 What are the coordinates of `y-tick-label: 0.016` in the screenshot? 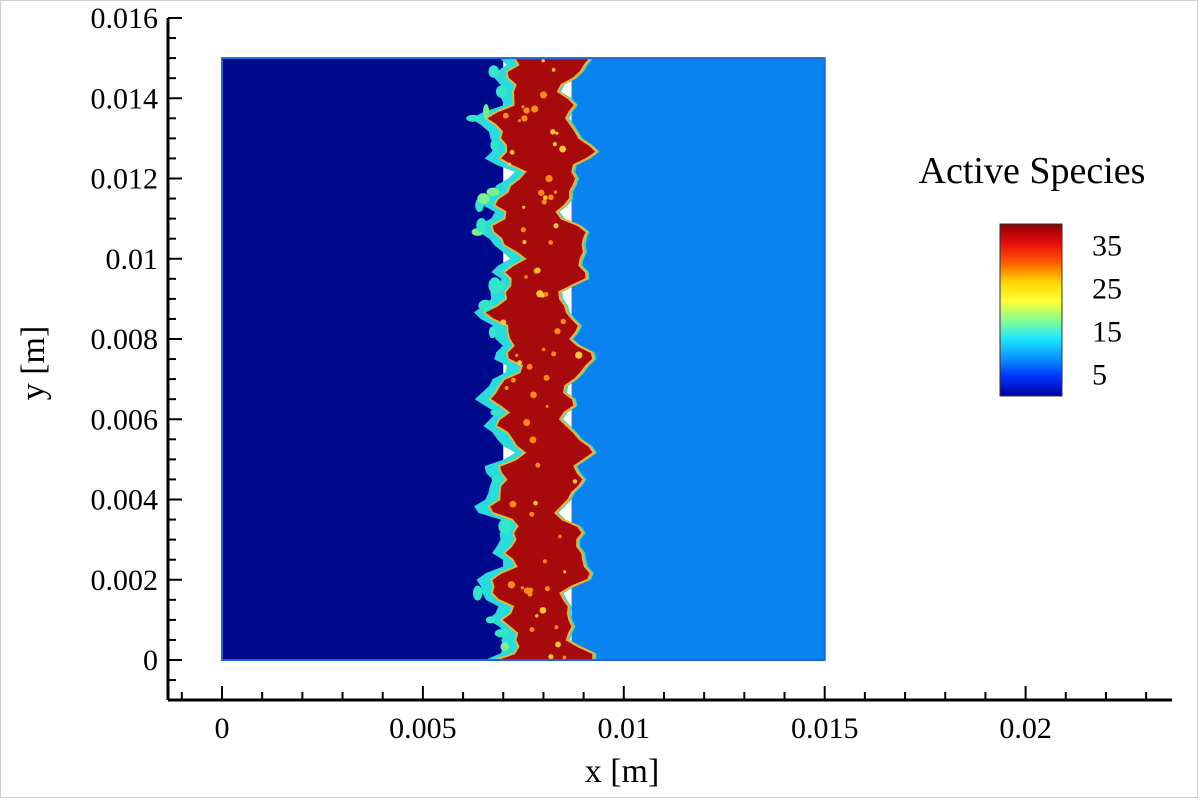 It's located at (125, 18).